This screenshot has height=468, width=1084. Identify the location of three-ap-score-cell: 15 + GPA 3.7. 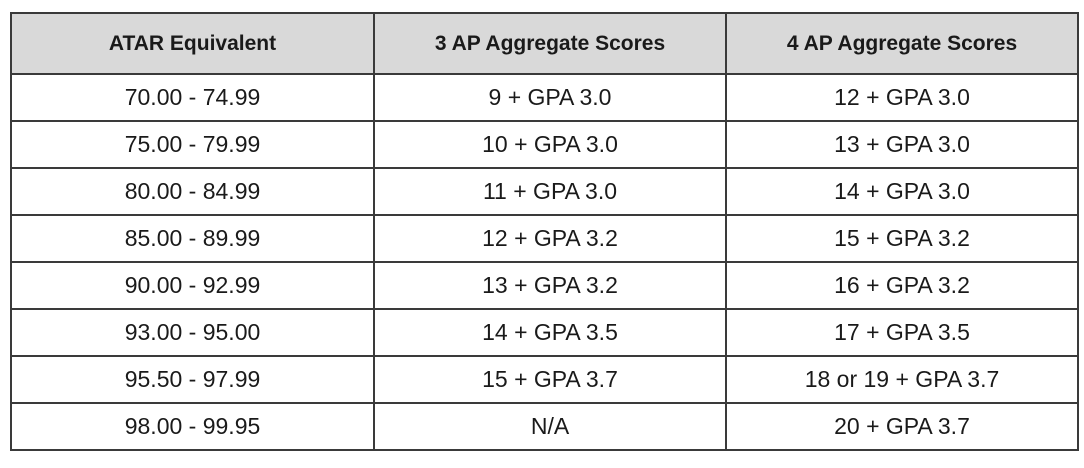
(550, 379).